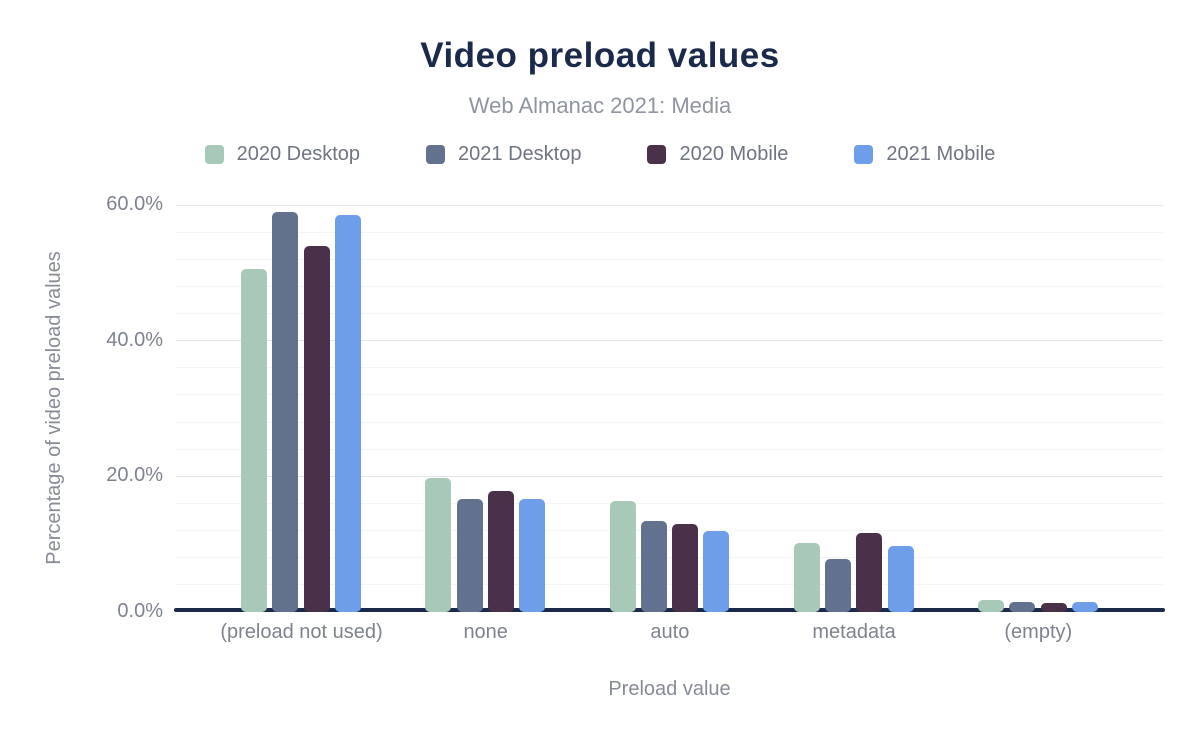 Image resolution: width=1200 pixels, height=742 pixels. What do you see at coordinates (485, 632) in the screenshot?
I see `x-category-label: none` at bounding box center [485, 632].